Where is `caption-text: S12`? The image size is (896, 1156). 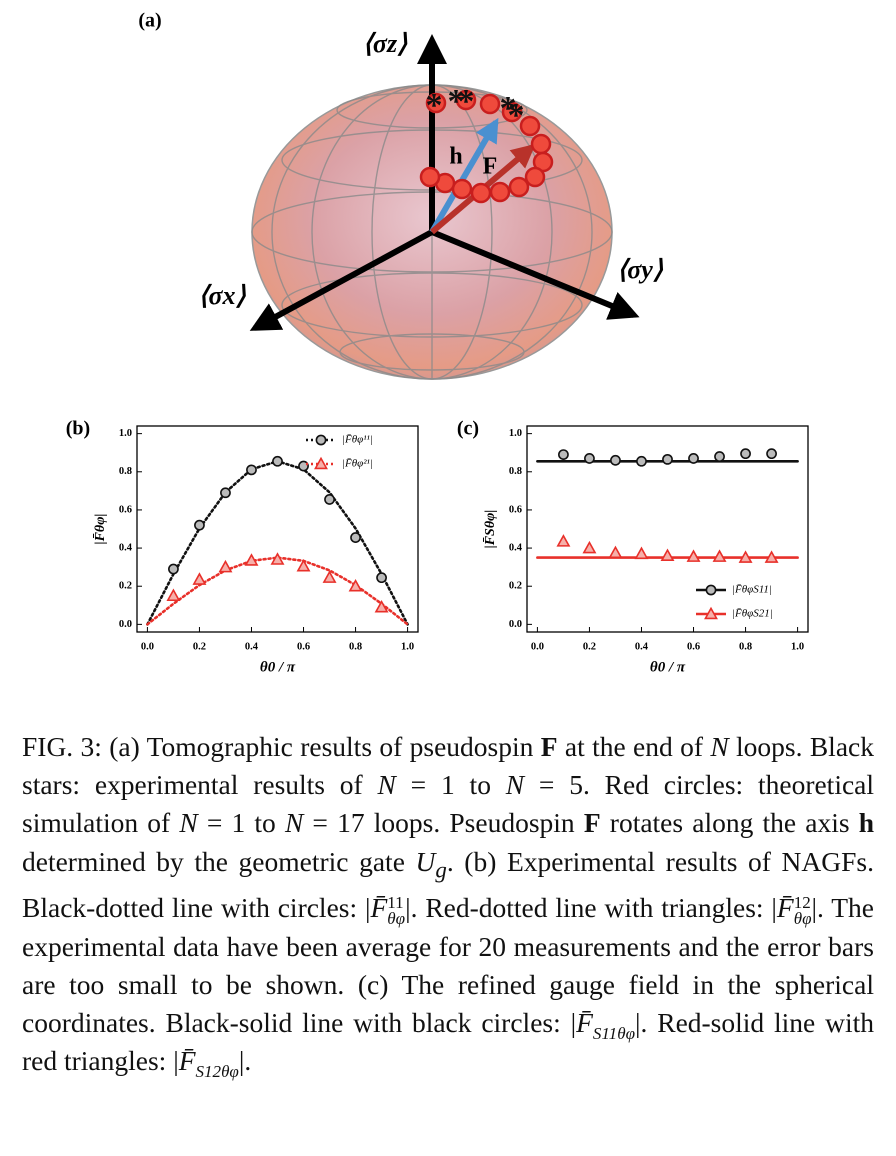
caption-text: S12 is located at coordinates (208, 1071).